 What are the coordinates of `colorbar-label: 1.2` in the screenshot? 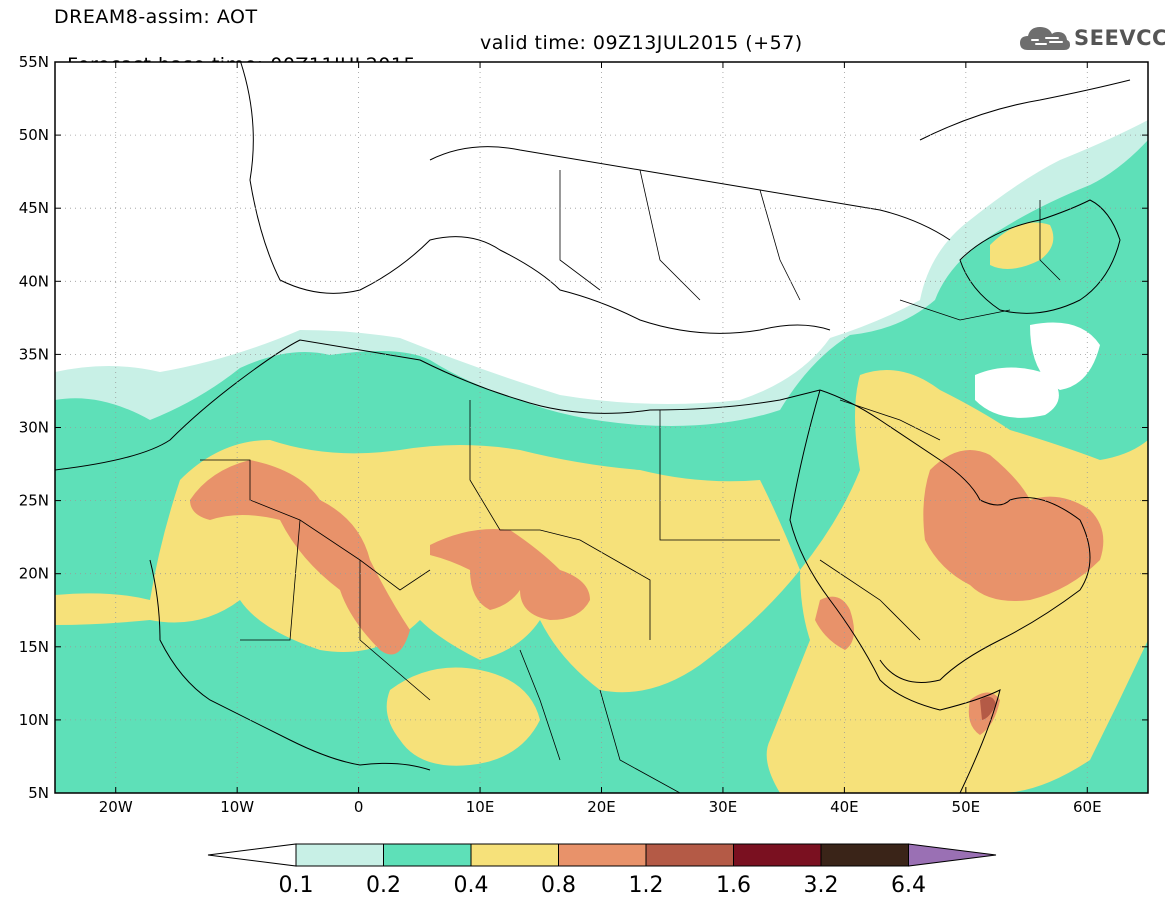 It's located at (646, 885).